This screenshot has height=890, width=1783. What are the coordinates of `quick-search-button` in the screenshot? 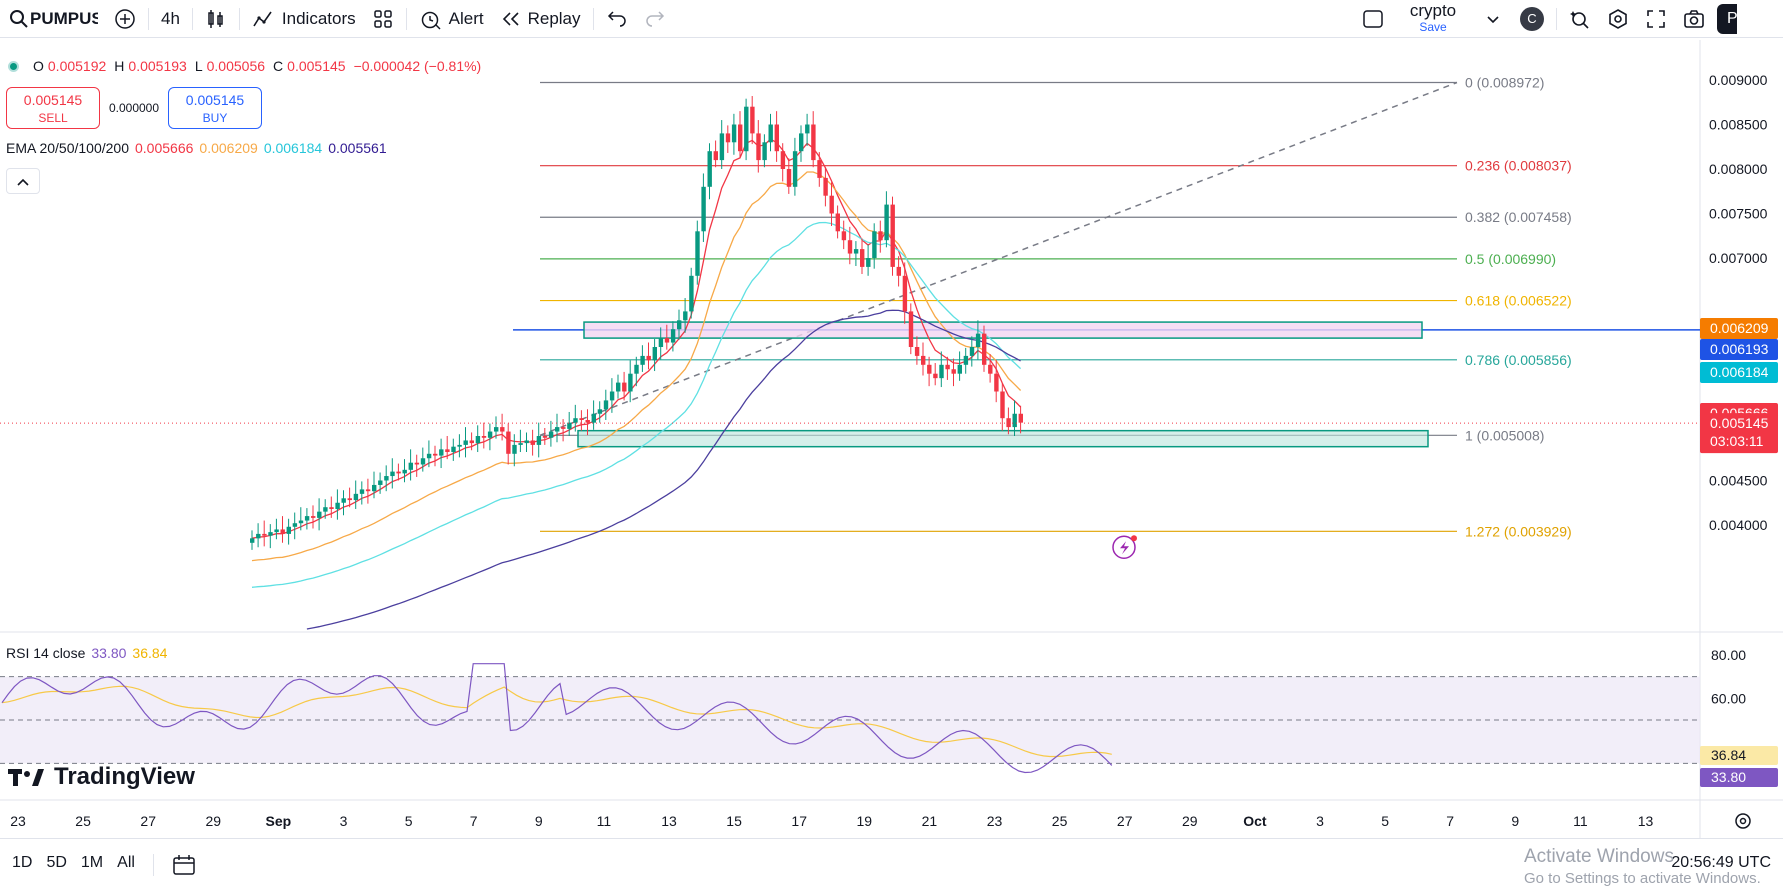 It's located at (1580, 19).